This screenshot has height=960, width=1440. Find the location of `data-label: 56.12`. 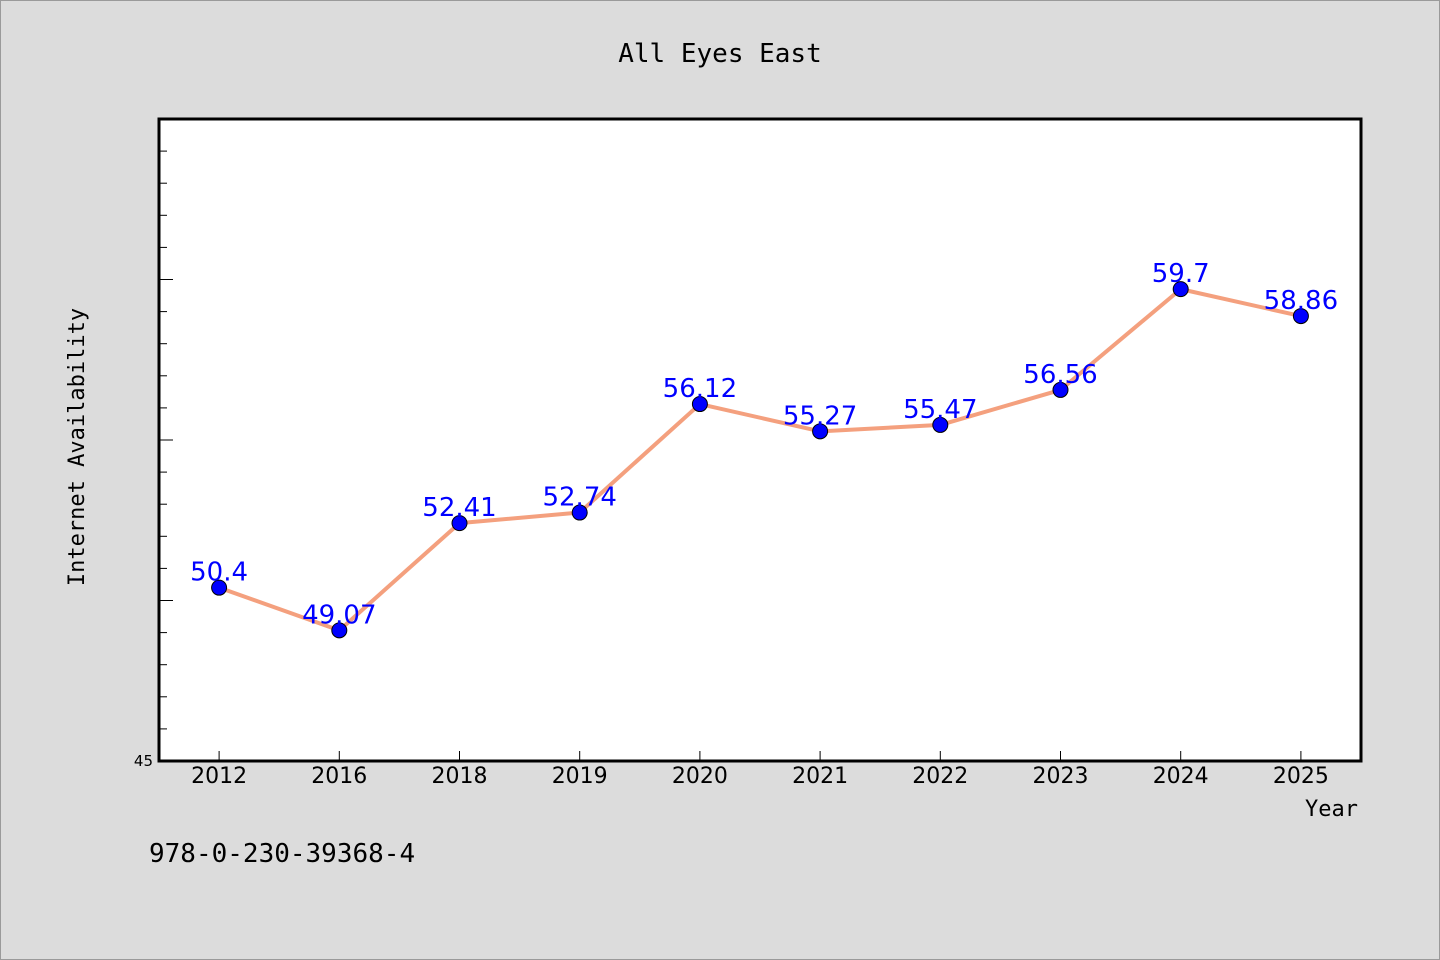

data-label: 56.12 is located at coordinates (700, 389).